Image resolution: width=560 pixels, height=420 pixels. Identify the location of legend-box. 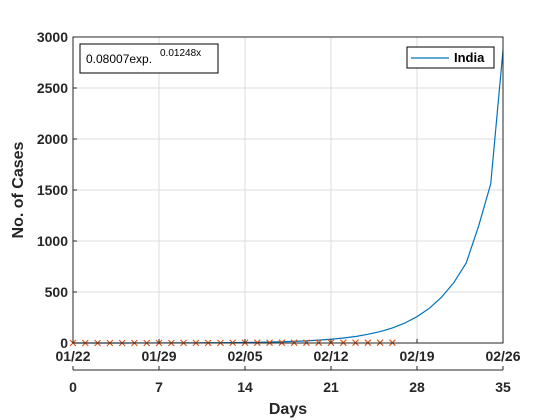
(450, 57).